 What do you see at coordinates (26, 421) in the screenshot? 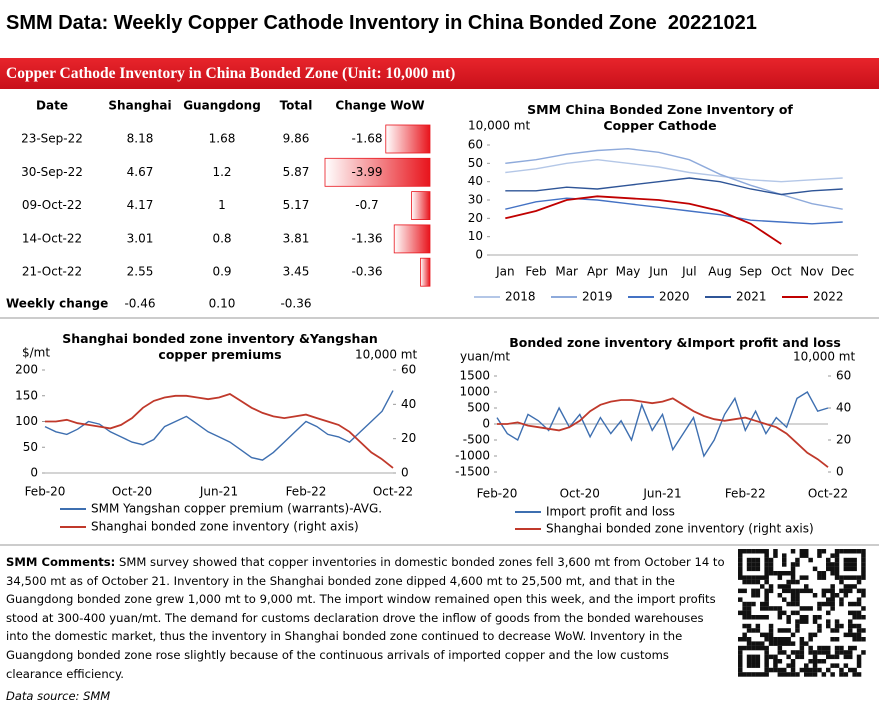
I see `y-tick-label: 100` at bounding box center [26, 421].